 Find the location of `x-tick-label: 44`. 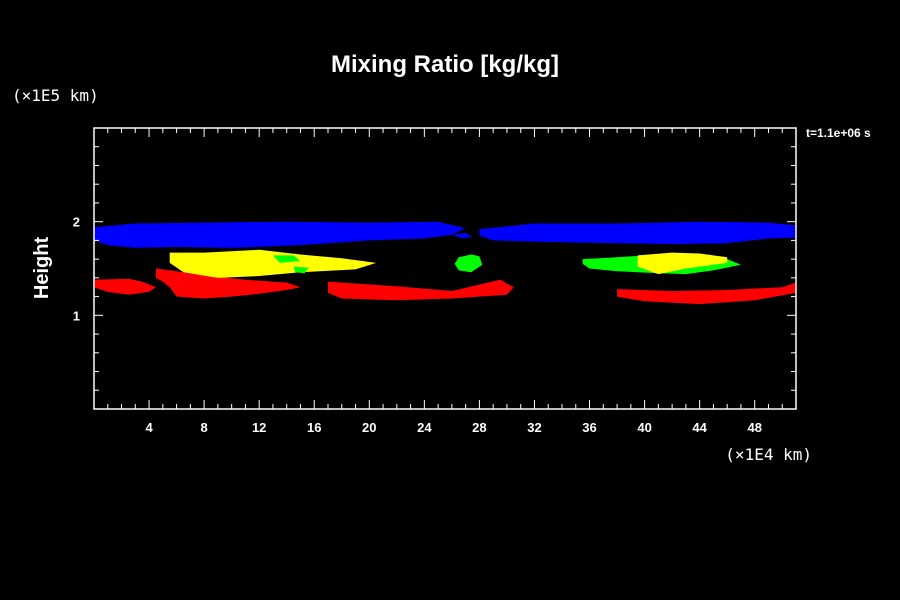

x-tick-label: 44 is located at coordinates (699, 427).